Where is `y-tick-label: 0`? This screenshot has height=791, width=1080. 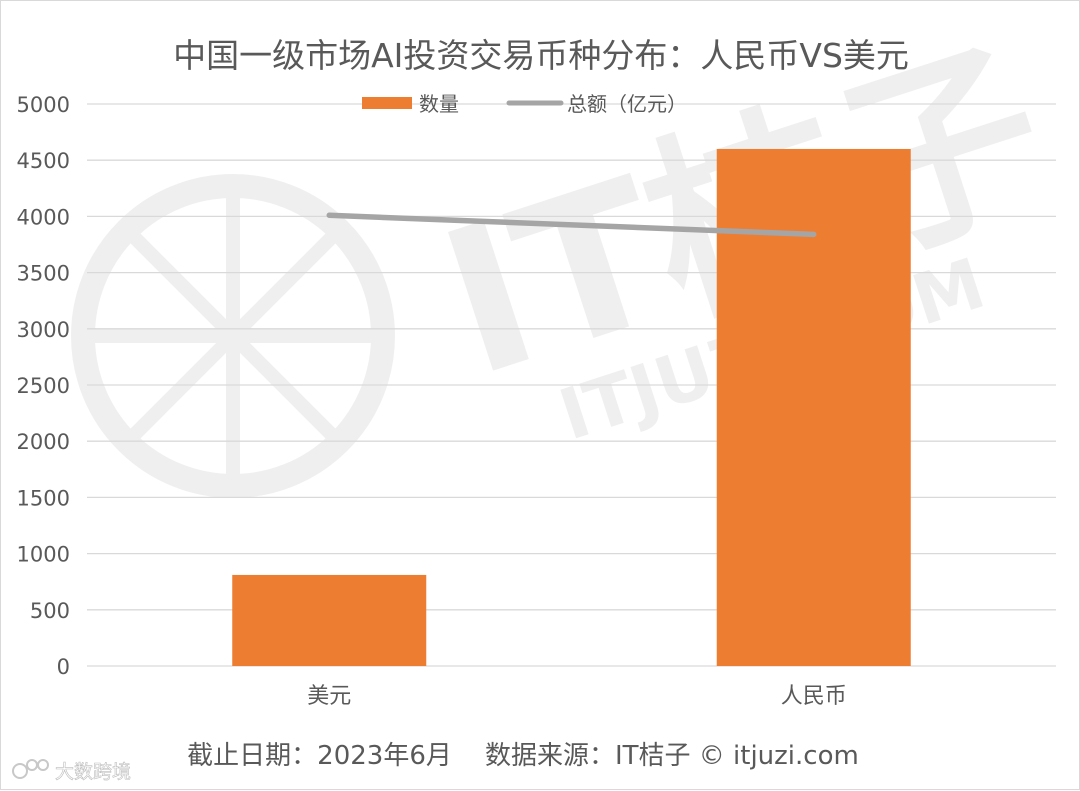 y-tick-label: 0 is located at coordinates (63, 667).